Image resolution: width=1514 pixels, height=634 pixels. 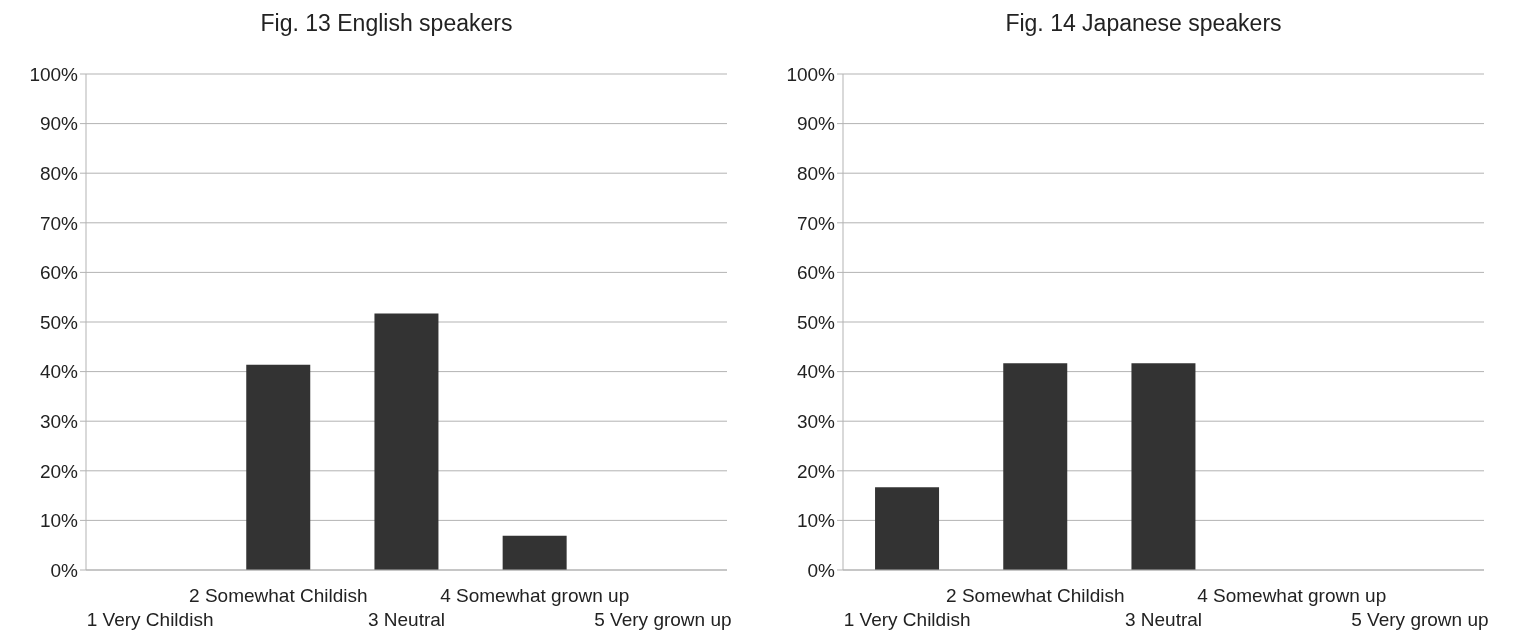 I want to click on chart-title: Fig. 14 Japanese speakers, so click(x=1143, y=23).